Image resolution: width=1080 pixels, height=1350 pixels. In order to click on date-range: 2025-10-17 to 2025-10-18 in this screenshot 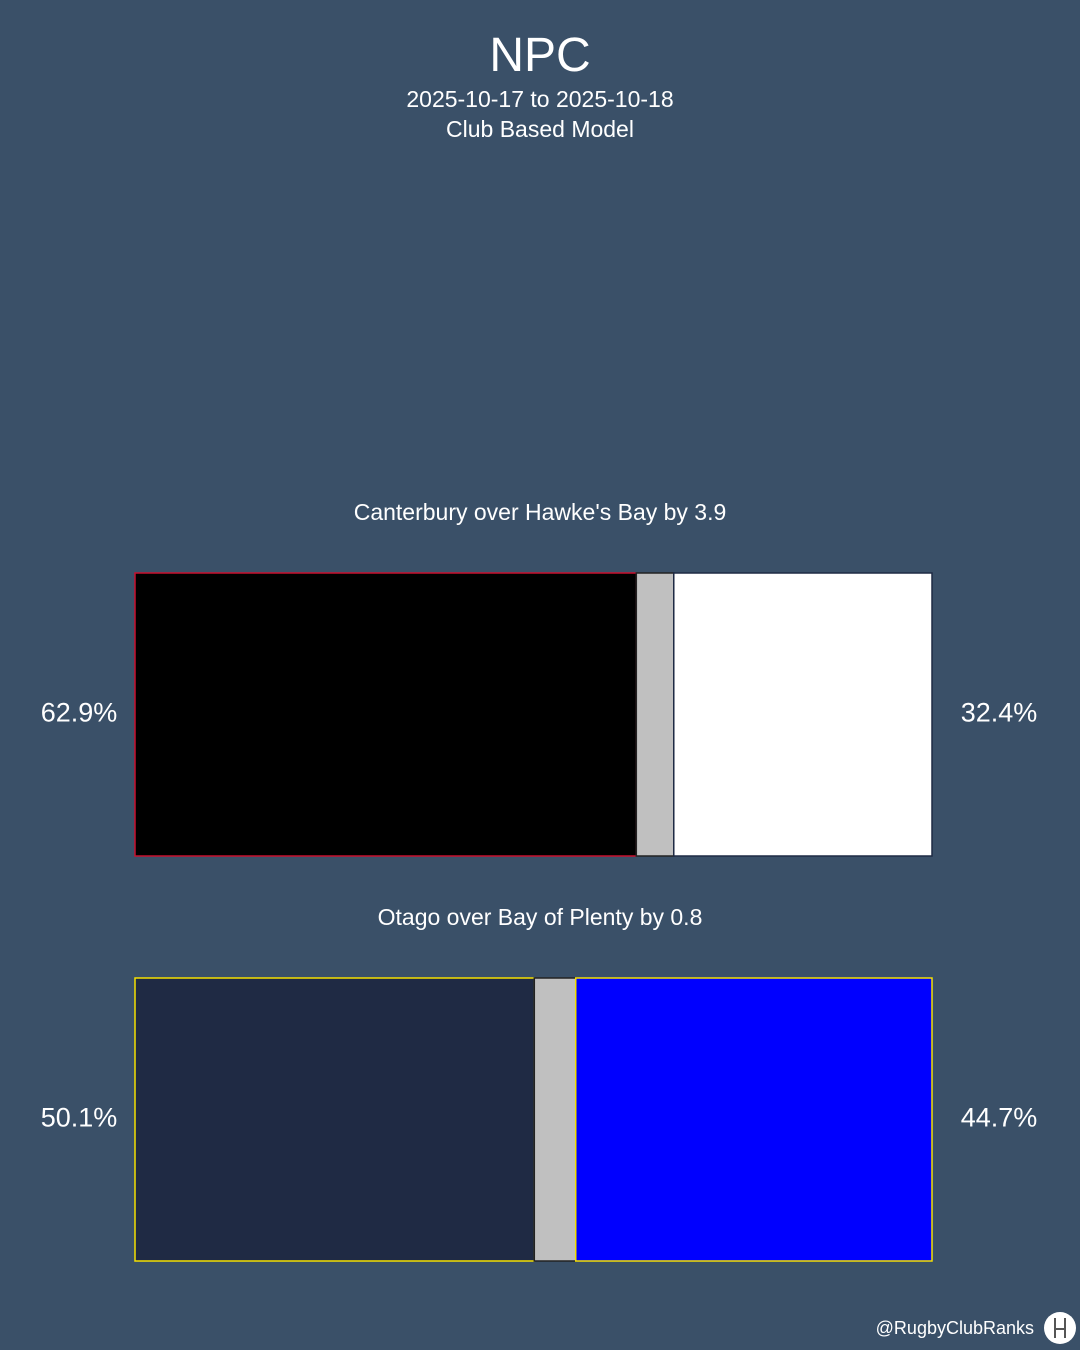, I will do `click(540, 99)`.